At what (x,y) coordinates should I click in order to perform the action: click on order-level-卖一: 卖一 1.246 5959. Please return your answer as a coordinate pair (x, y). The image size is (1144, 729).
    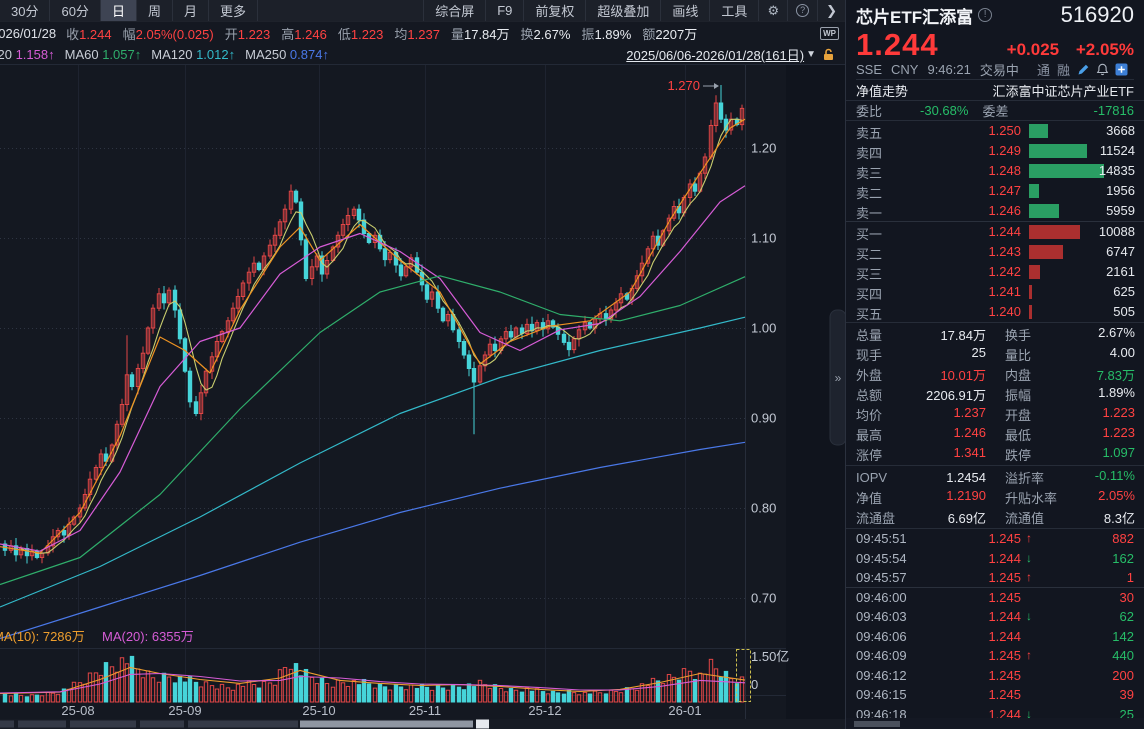
    Looking at the image, I should click on (995, 211).